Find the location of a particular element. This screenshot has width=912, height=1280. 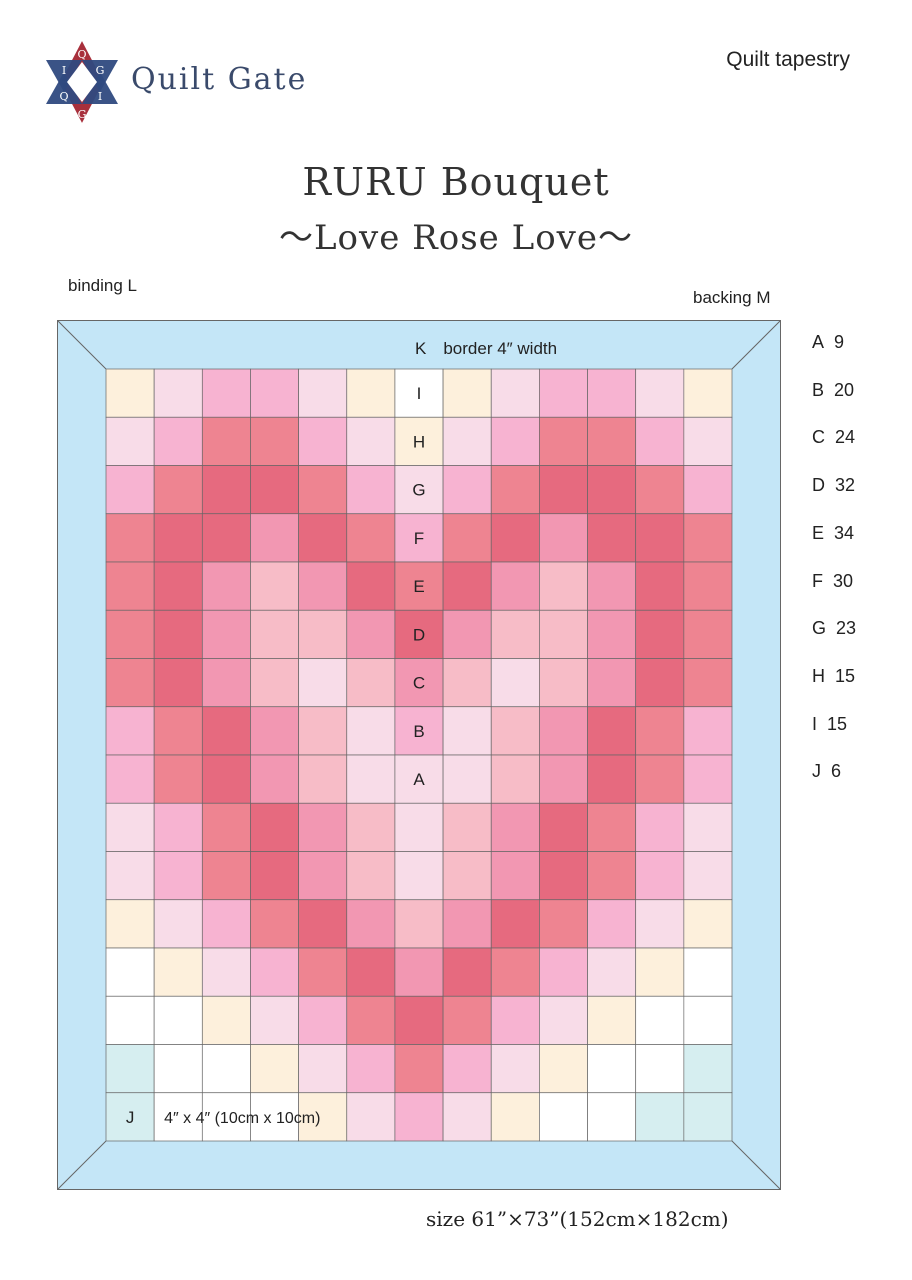

legend-count: 23 is located at coordinates (846, 628).